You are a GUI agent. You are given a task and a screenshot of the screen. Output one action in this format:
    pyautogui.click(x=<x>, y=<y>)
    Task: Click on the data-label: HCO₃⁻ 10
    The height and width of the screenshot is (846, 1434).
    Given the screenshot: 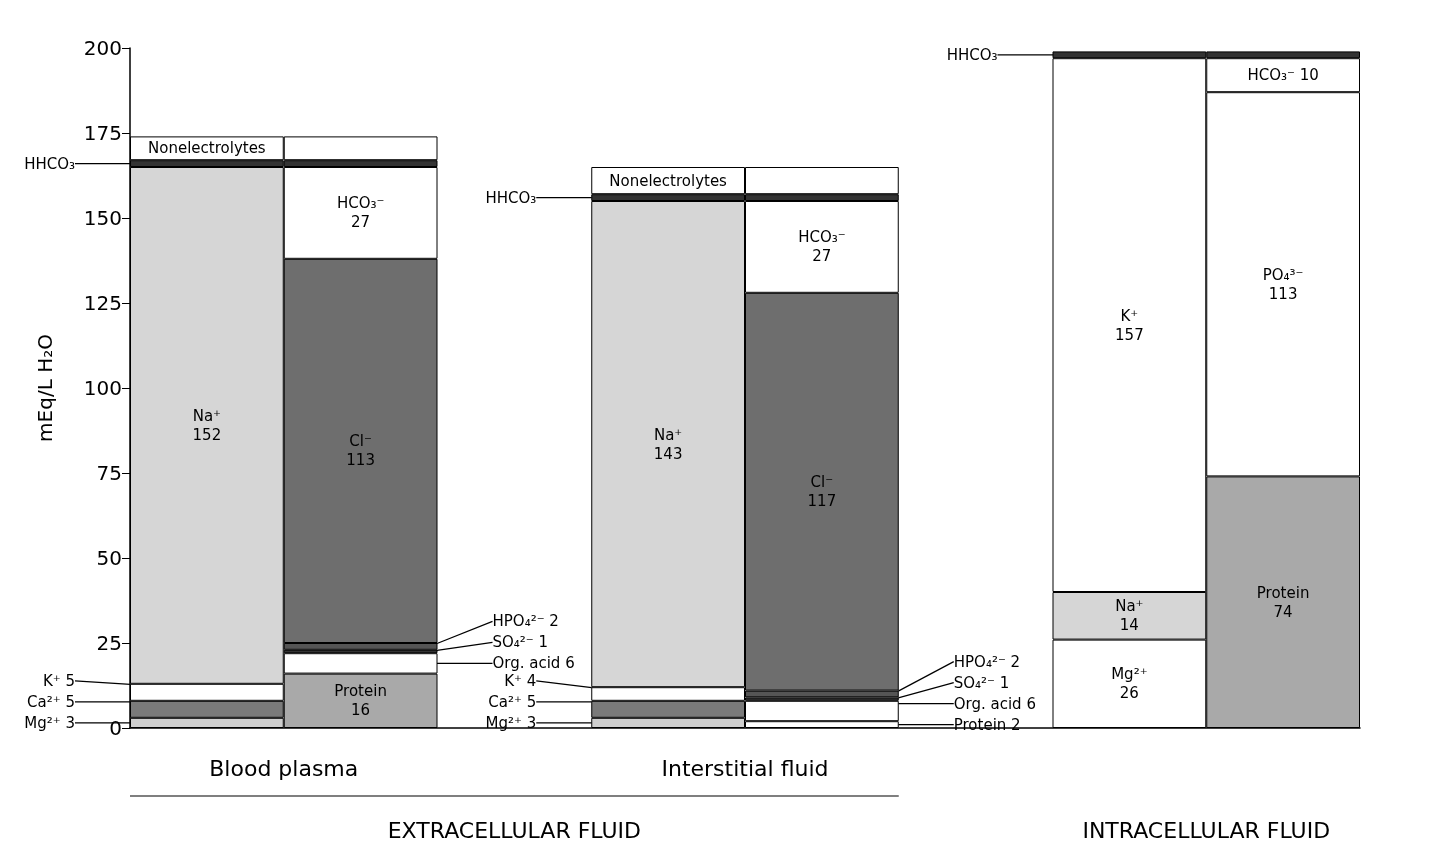 What is the action you would take?
    pyautogui.click(x=1283, y=75)
    